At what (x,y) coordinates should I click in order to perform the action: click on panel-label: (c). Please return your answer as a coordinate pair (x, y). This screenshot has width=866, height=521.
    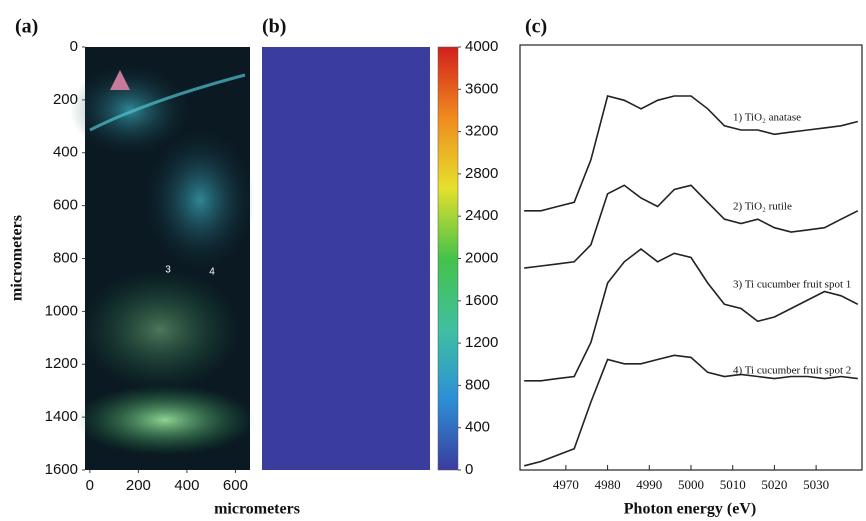
    Looking at the image, I should click on (536, 27).